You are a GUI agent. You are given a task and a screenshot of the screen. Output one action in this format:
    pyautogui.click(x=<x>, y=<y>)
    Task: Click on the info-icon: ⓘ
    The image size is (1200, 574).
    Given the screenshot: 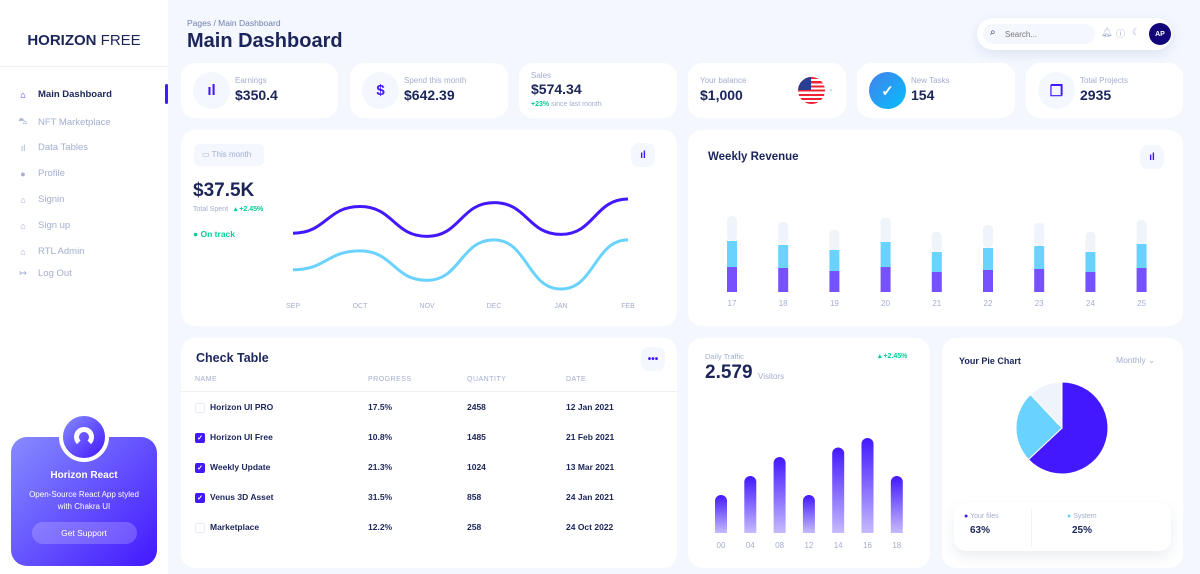 What is the action you would take?
    pyautogui.click(x=1121, y=34)
    